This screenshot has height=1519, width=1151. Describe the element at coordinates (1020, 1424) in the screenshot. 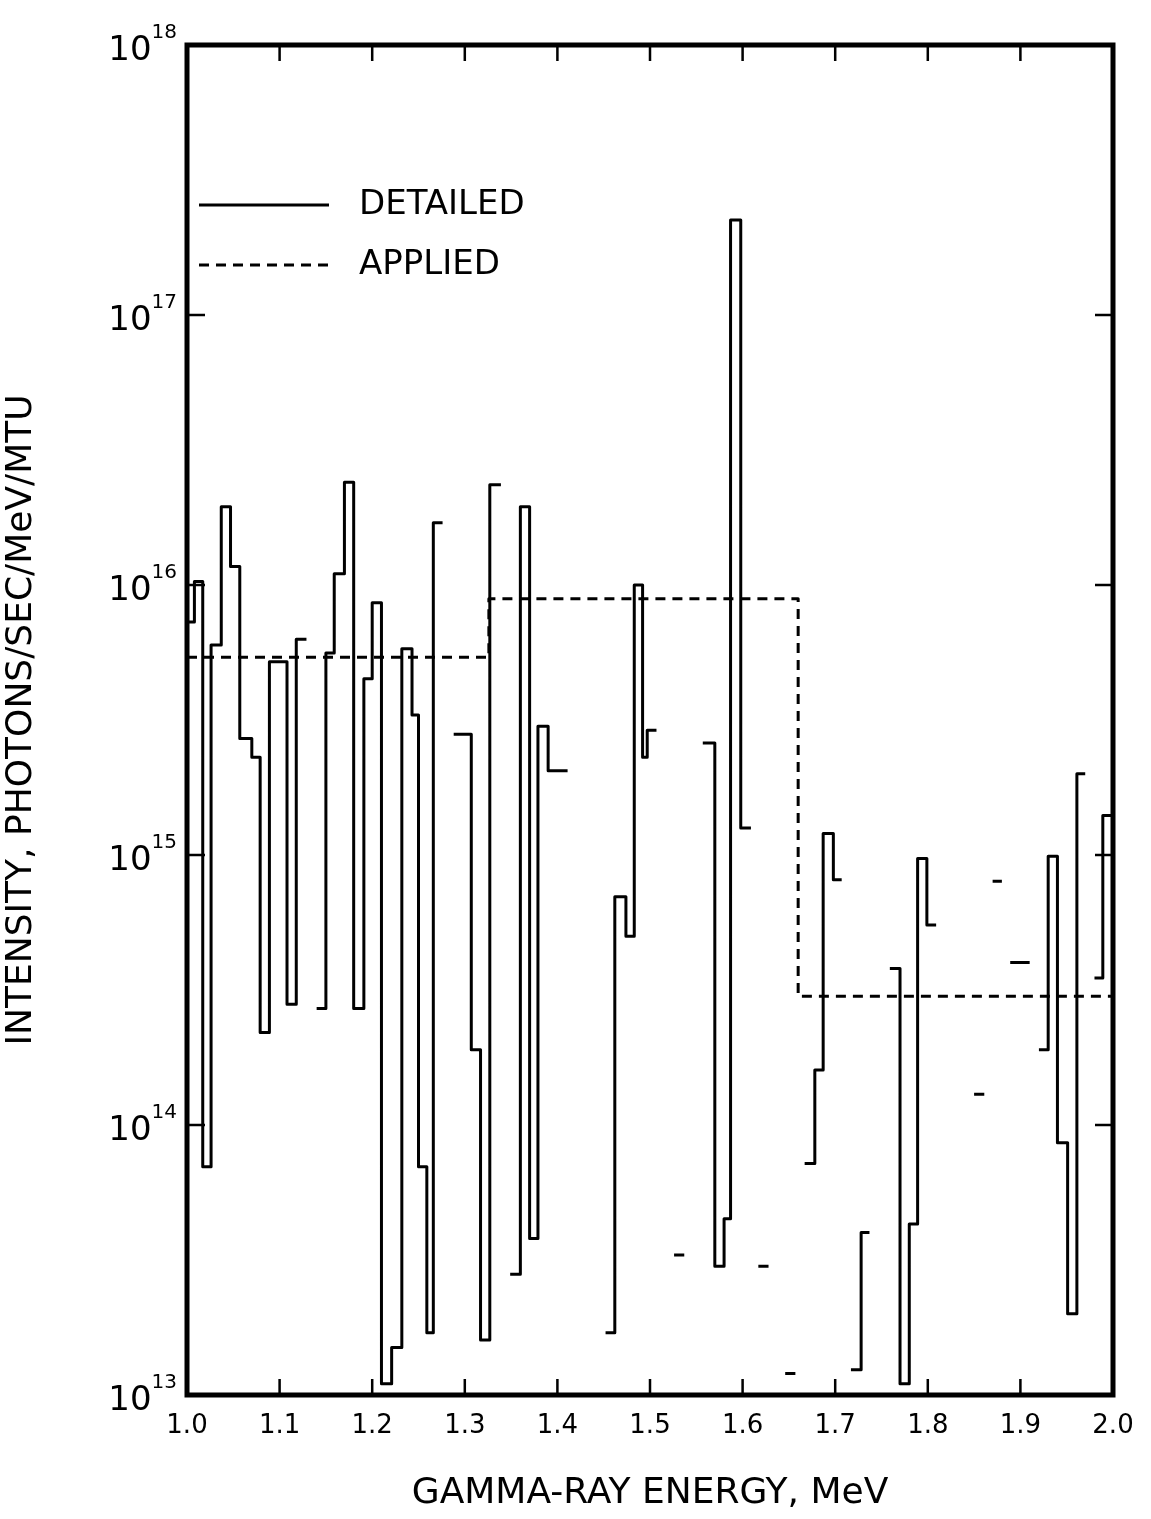

I see `x-tick-label: 1.9` at that location.